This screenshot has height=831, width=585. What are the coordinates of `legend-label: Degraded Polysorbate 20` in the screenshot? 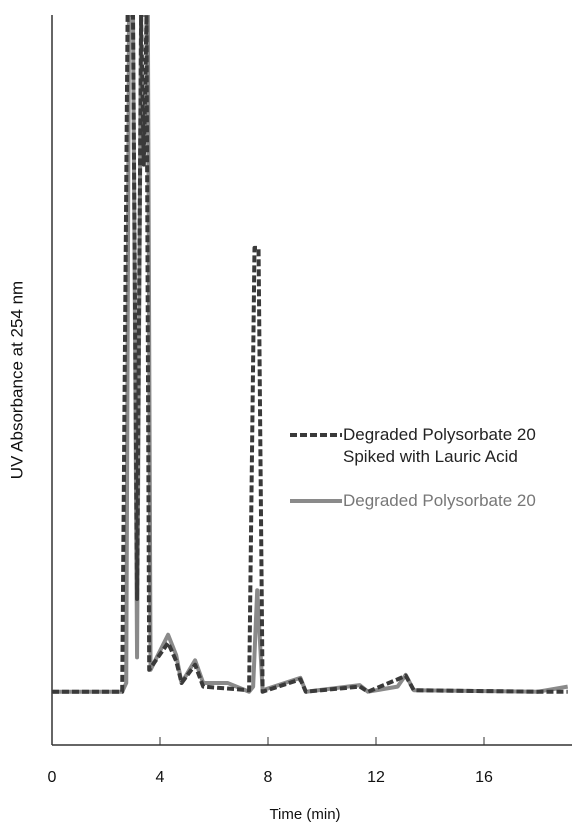 It's located at (439, 500).